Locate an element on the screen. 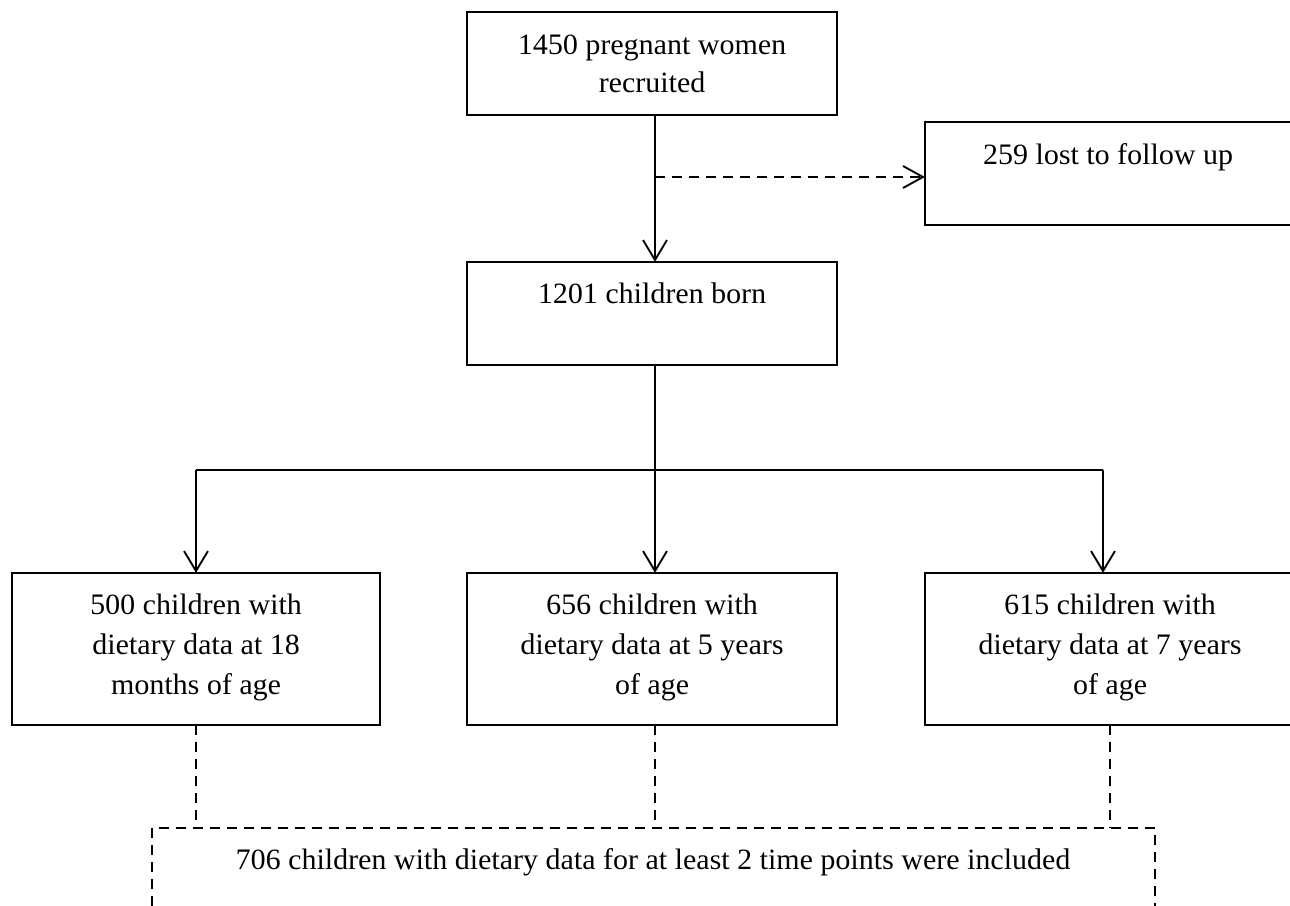 Image resolution: width=1290 pixels, height=906 pixels. box-lost is located at coordinates (1107, 173).